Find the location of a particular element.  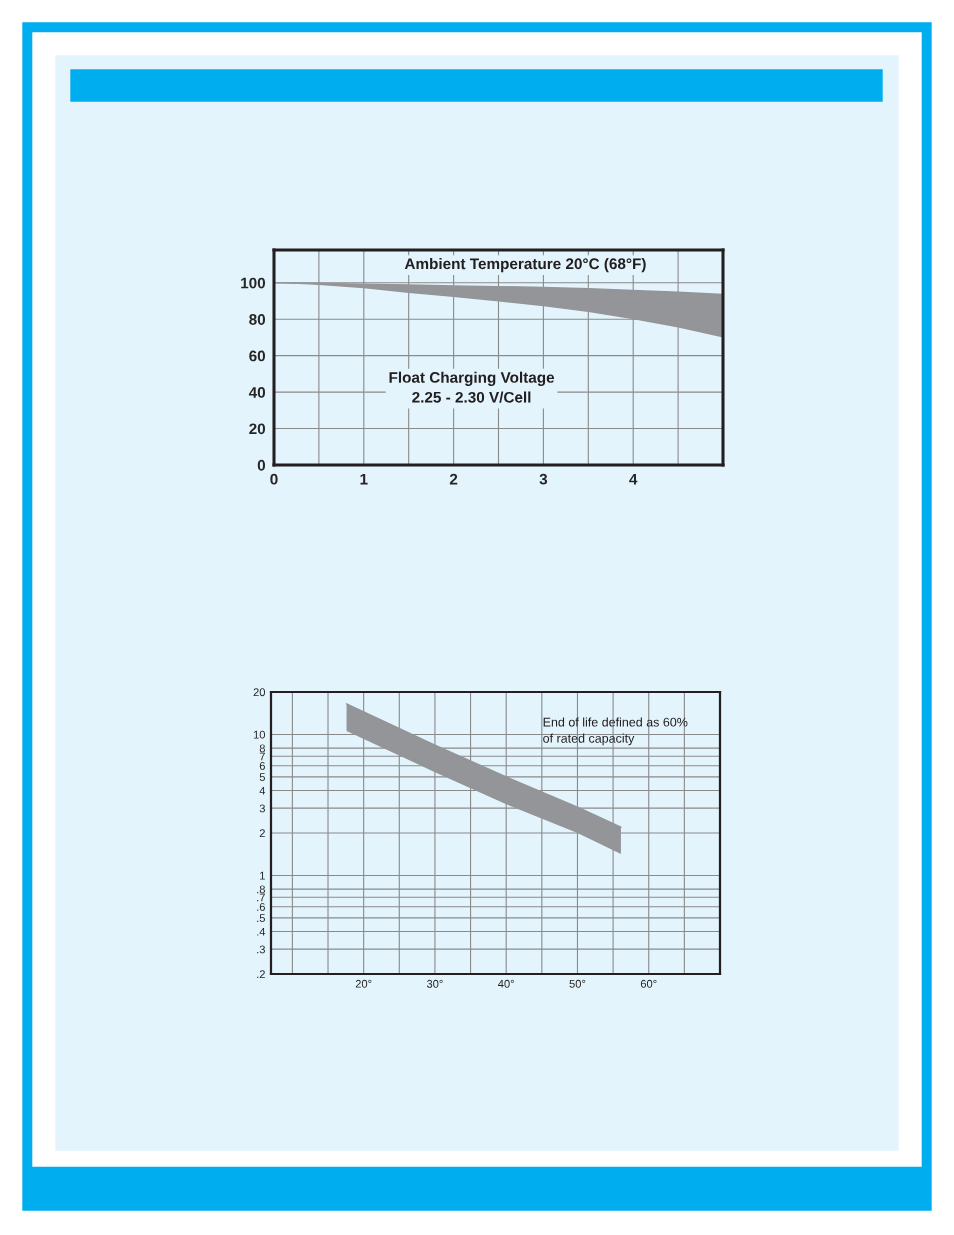

y-tick-label: 100 is located at coordinates (253, 283).